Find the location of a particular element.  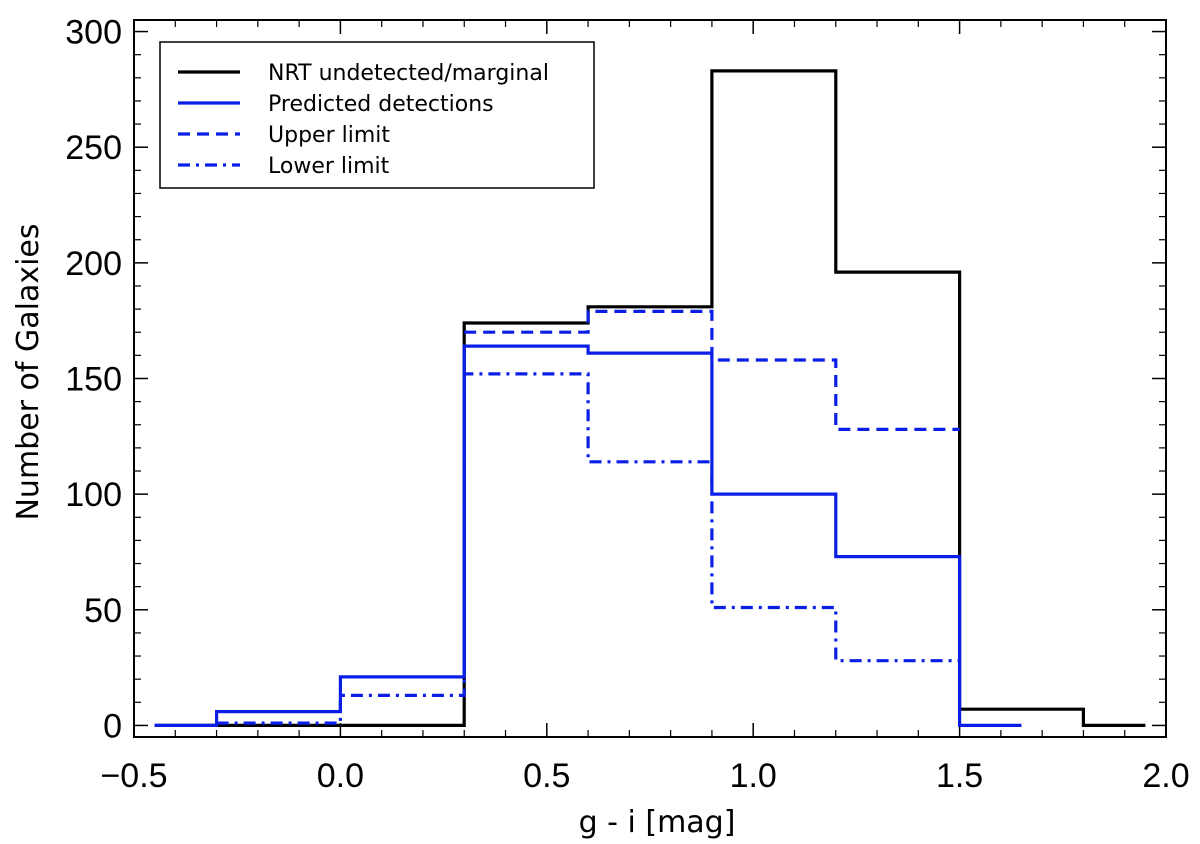

x-tick-label: −0.5 is located at coordinates (133, 776).